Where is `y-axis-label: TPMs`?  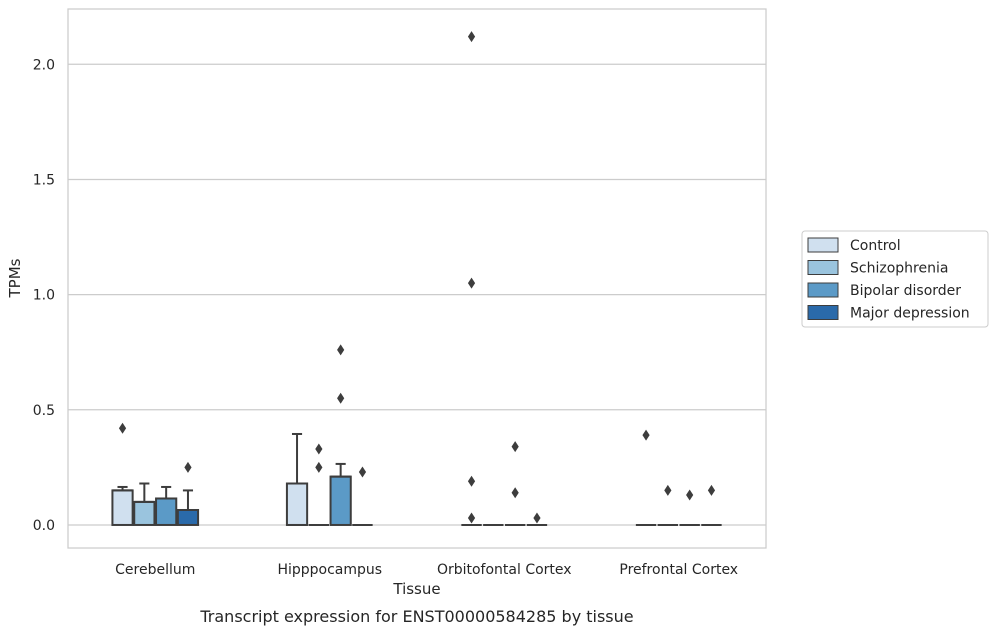
y-axis-label: TPMs is located at coordinates (15, 278).